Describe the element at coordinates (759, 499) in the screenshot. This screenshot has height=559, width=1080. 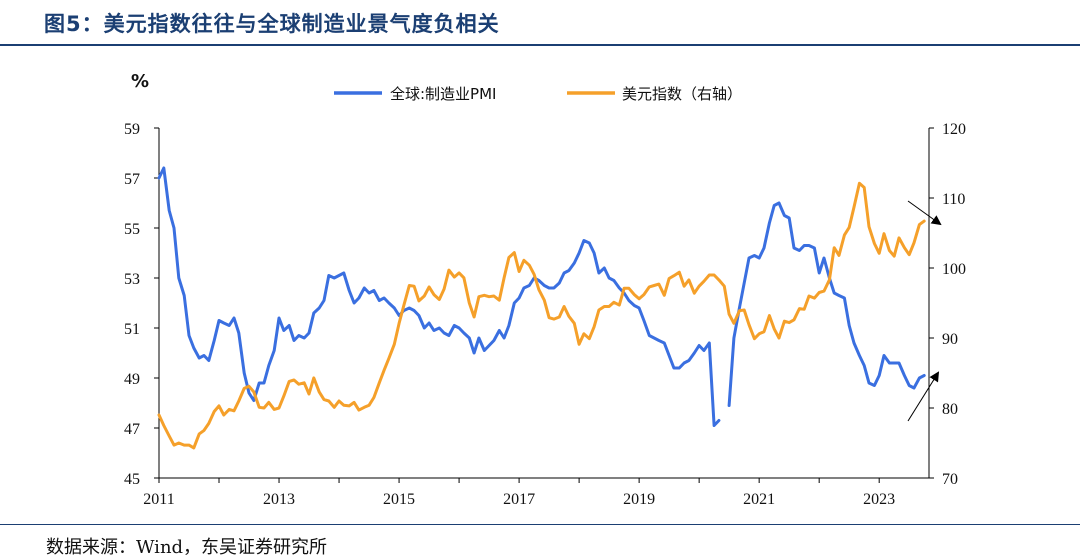
I see `x-tick-label: 2021` at that location.